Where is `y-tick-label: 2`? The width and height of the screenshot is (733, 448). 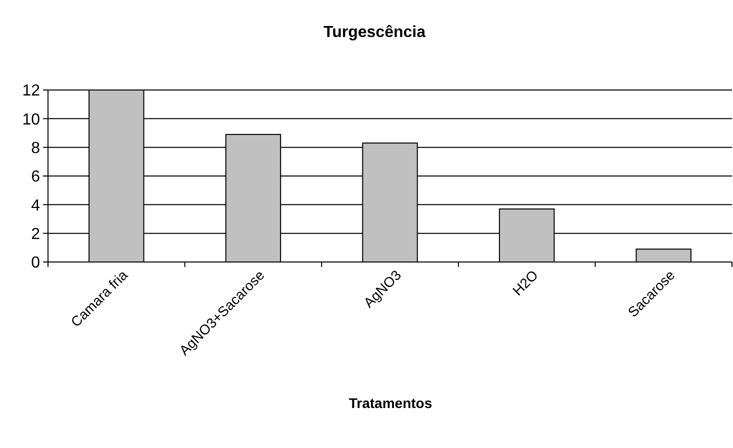 y-tick-label: 2 is located at coordinates (35, 234).